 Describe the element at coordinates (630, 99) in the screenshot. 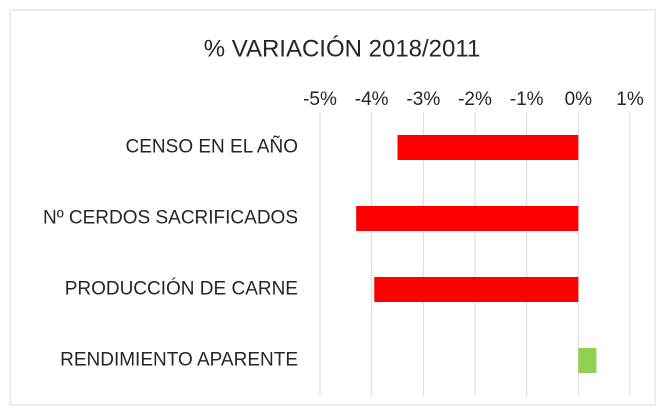

I see `x-tick-label: 1%` at that location.